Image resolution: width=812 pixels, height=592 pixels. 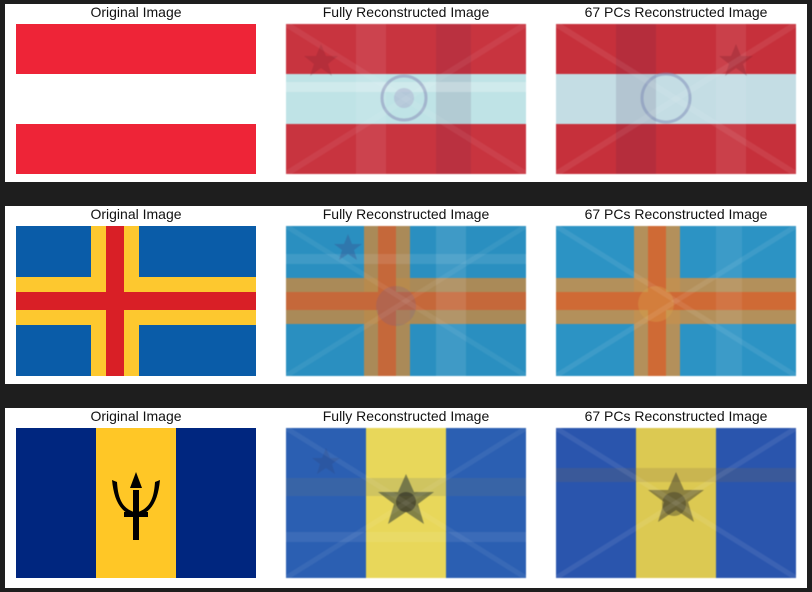 What do you see at coordinates (406, 503) in the screenshot?
I see `flag-full-reconstruction-barbados` at bounding box center [406, 503].